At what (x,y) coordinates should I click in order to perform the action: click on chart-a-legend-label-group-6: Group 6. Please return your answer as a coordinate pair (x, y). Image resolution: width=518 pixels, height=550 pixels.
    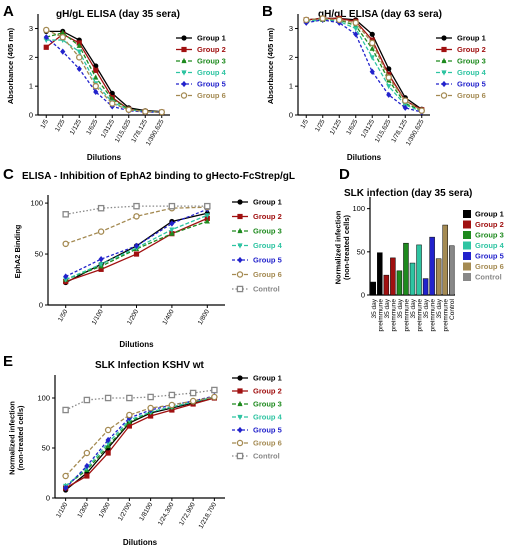
    Looking at the image, I should click on (211, 95).